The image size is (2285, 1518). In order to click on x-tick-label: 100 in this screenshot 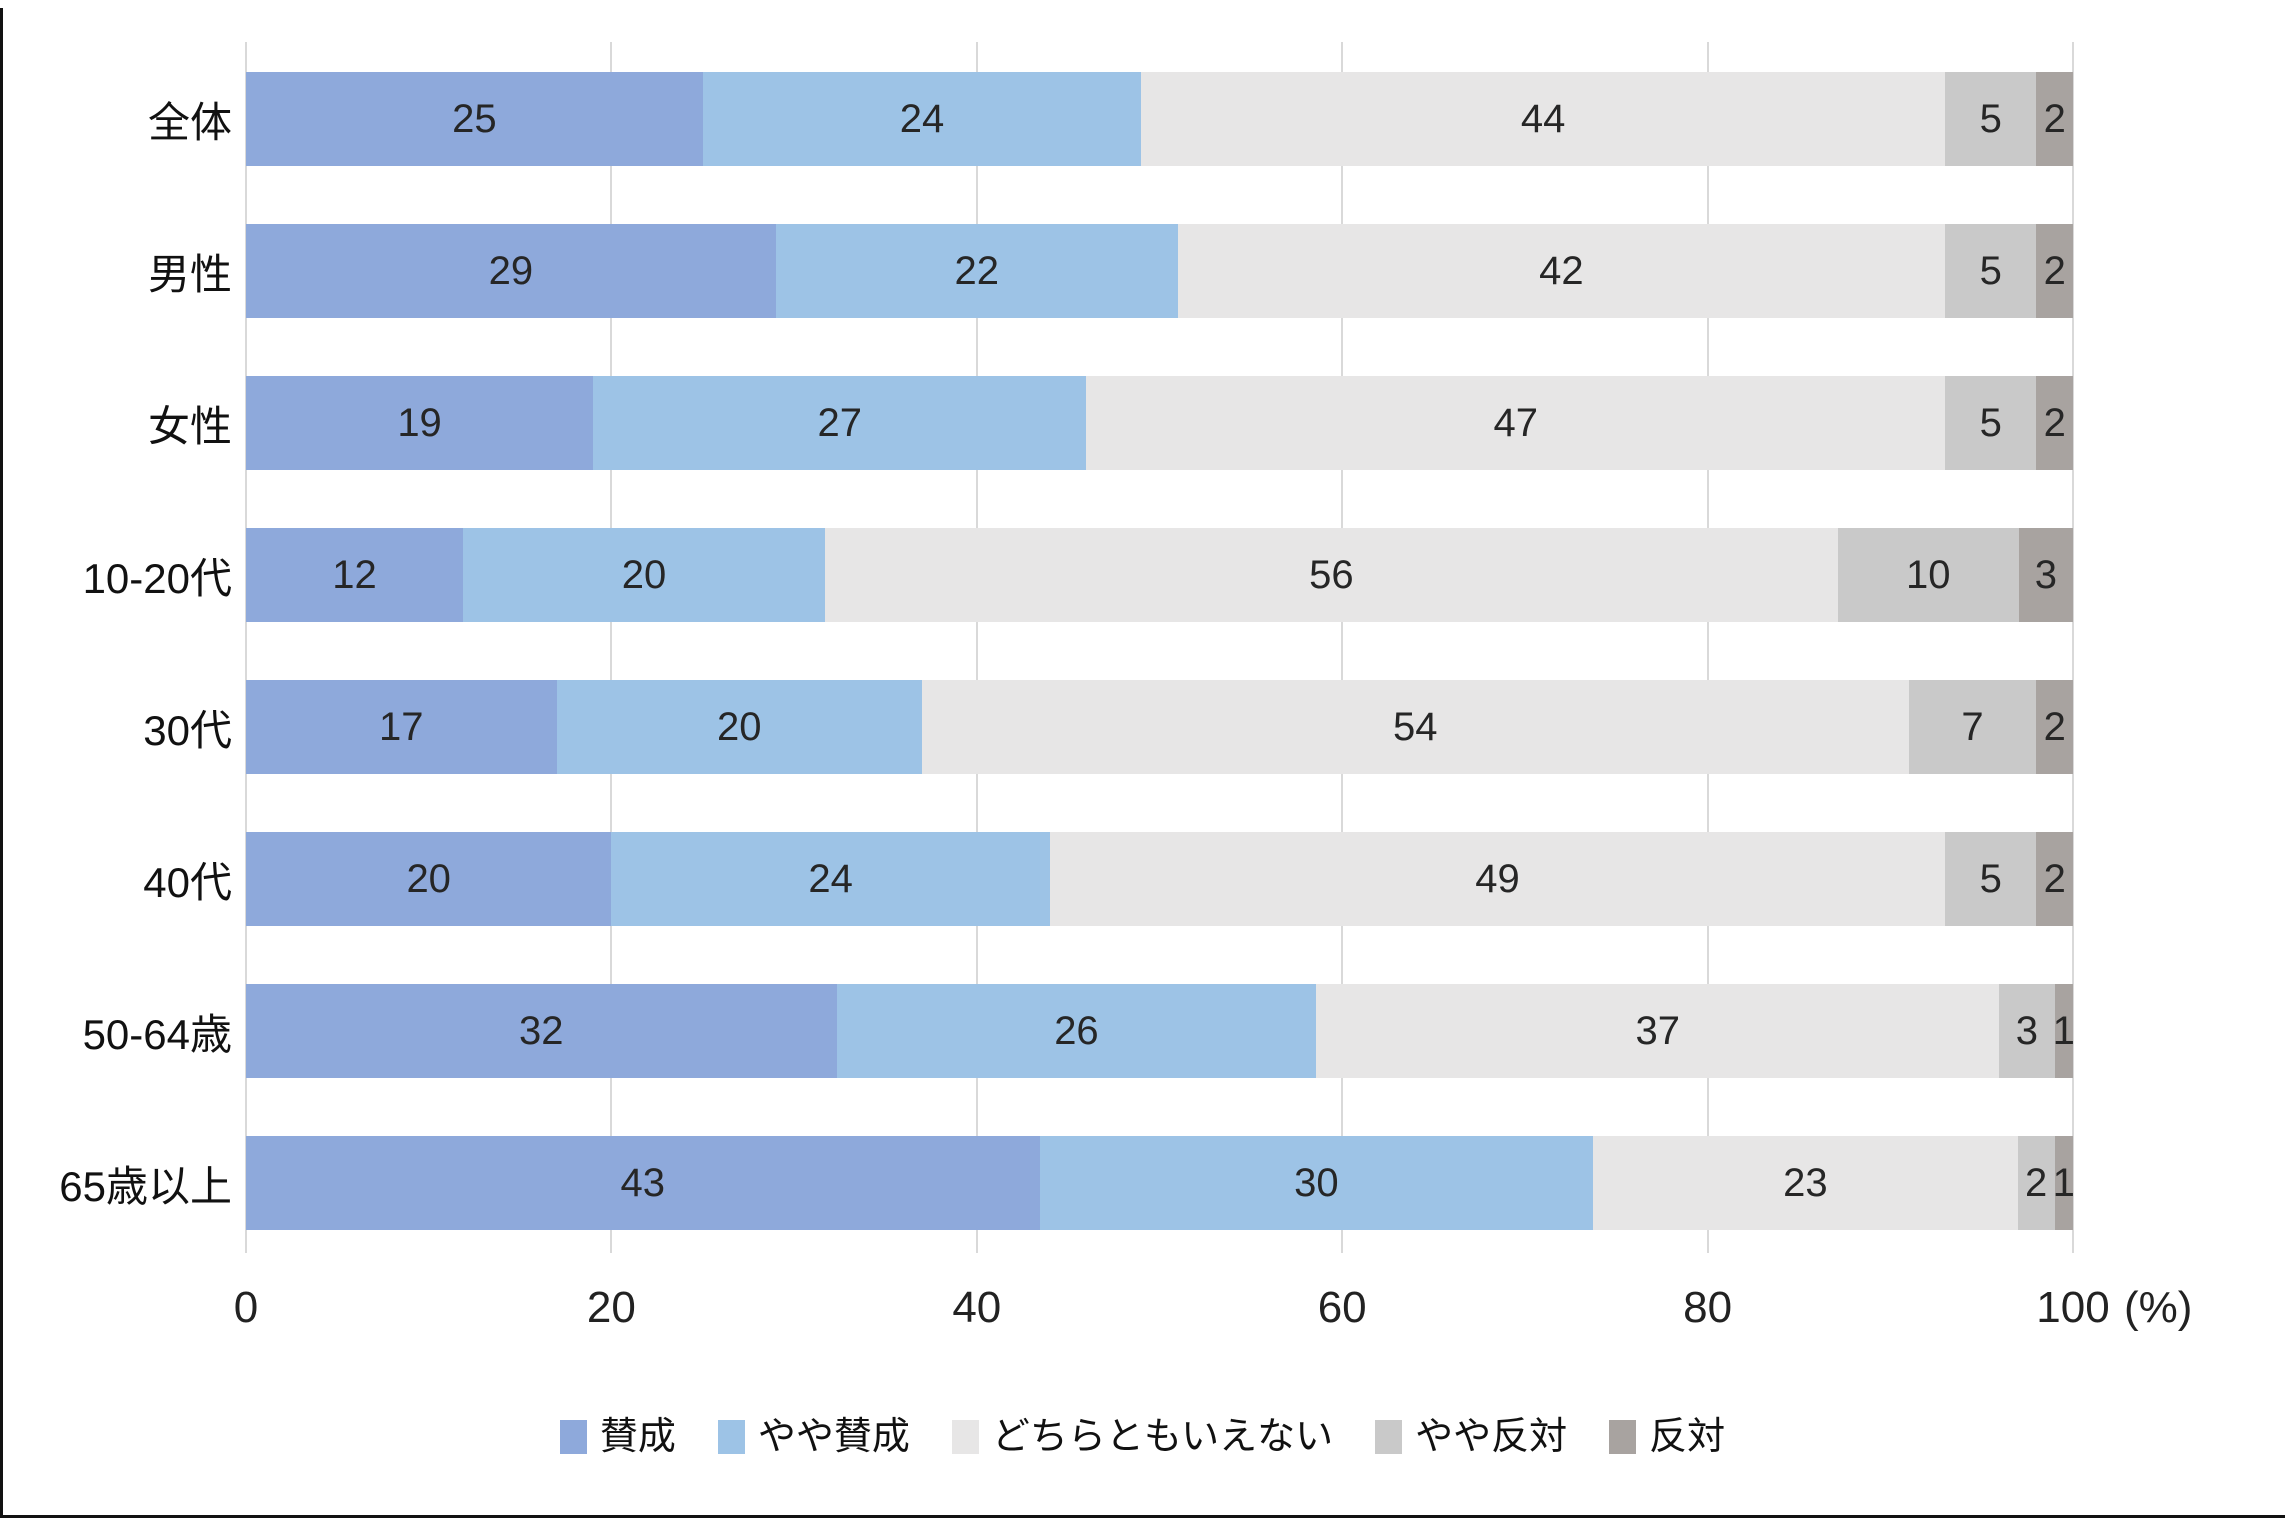, I will do `click(2073, 1307)`.